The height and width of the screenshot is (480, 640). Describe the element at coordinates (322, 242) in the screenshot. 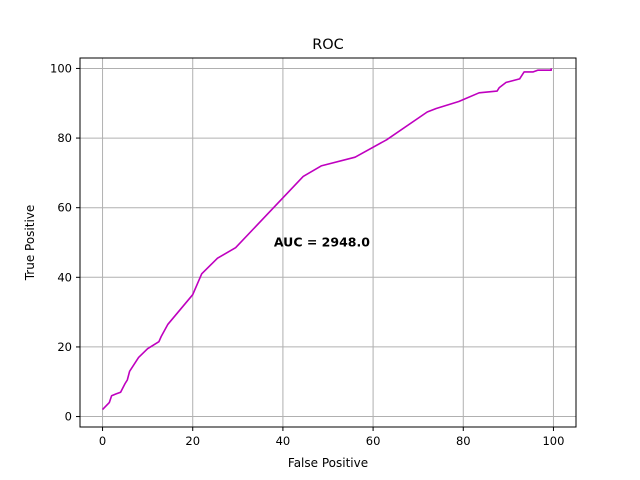

I see `auc-annotation: AUC = 2948.0` at that location.